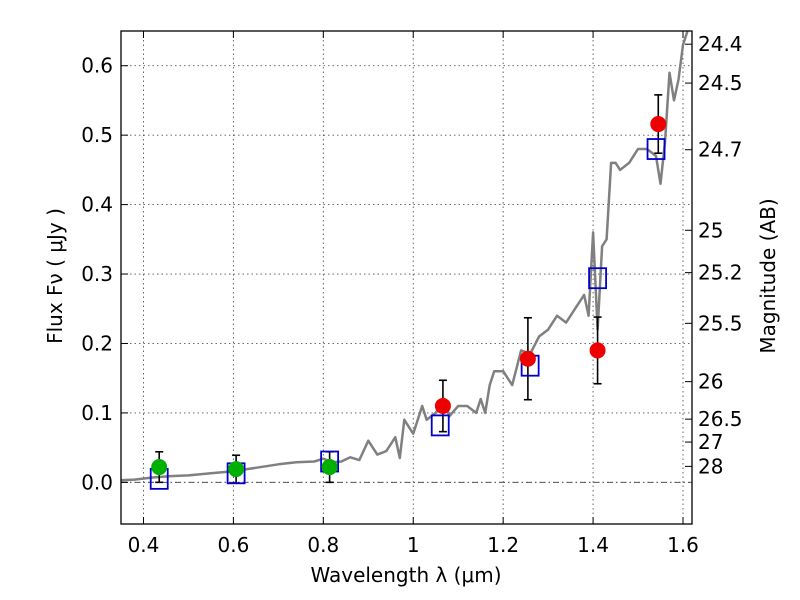 The image size is (800, 600). Describe the element at coordinates (97, 205) in the screenshot. I see `y-tick-label: 0.4` at that location.